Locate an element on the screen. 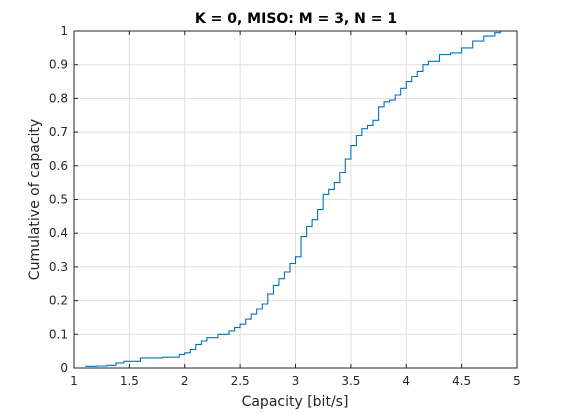  x-tick-label: 4.5 is located at coordinates (461, 381).